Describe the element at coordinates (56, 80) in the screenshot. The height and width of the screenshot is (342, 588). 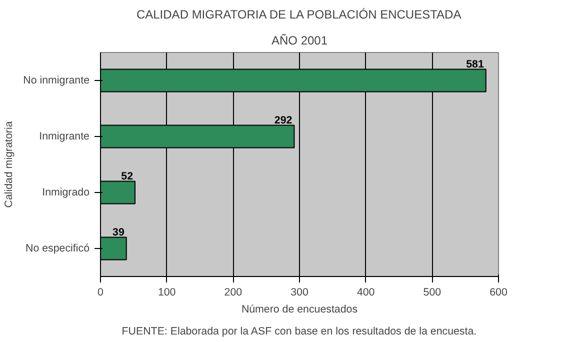
I see `y-tick-label: No inmigrante` at that location.